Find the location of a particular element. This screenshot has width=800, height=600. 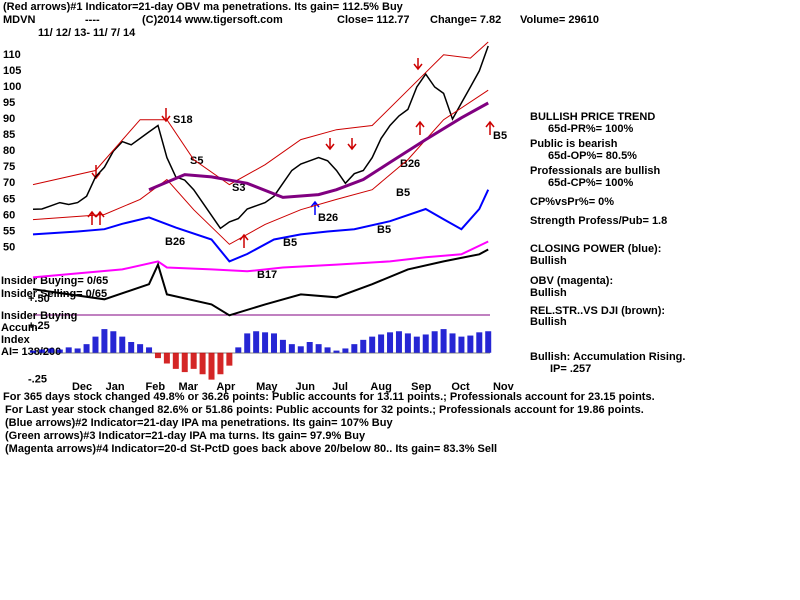

y-tick-label: 60 is located at coordinates (9, 215).